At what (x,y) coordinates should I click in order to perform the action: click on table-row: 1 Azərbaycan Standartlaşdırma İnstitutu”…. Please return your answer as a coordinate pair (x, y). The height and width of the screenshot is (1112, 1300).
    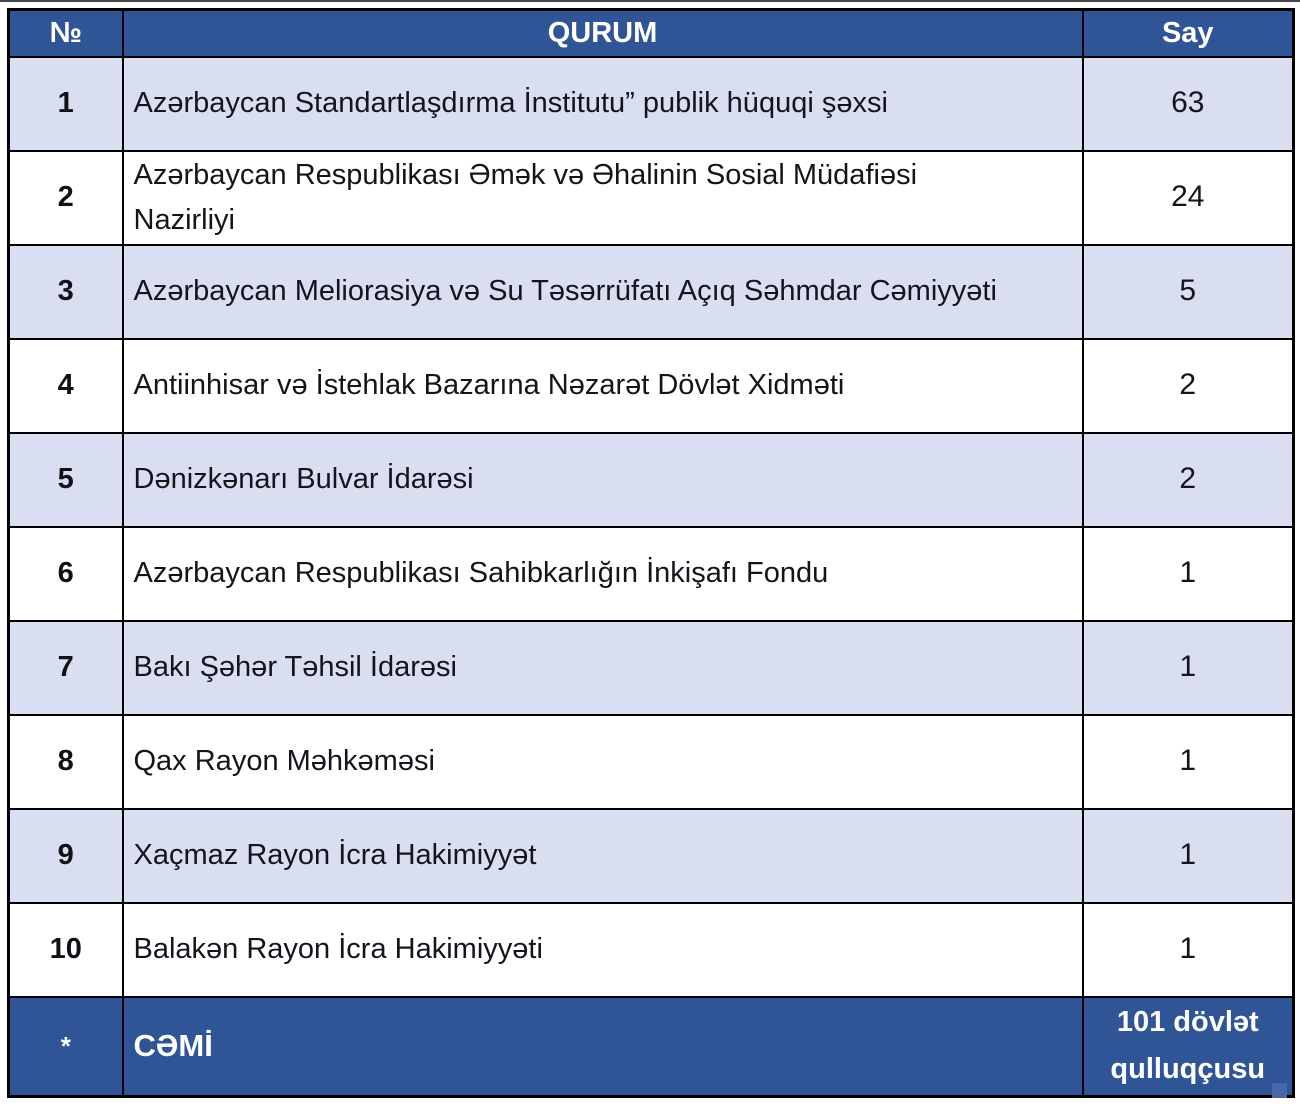
    Looking at the image, I should click on (651, 103).